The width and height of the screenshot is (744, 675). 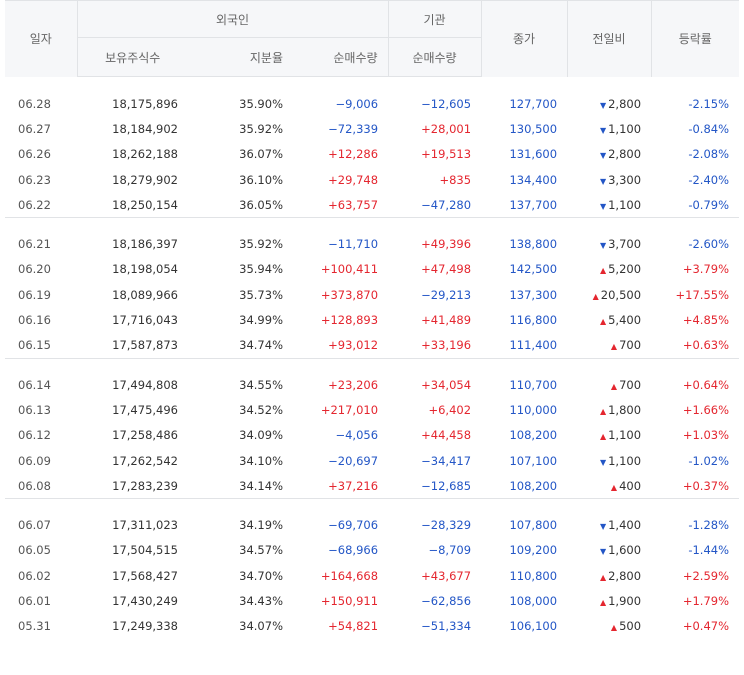 What do you see at coordinates (446, 128) in the screenshot?
I see `cell-inst-net: +28,001` at bounding box center [446, 128].